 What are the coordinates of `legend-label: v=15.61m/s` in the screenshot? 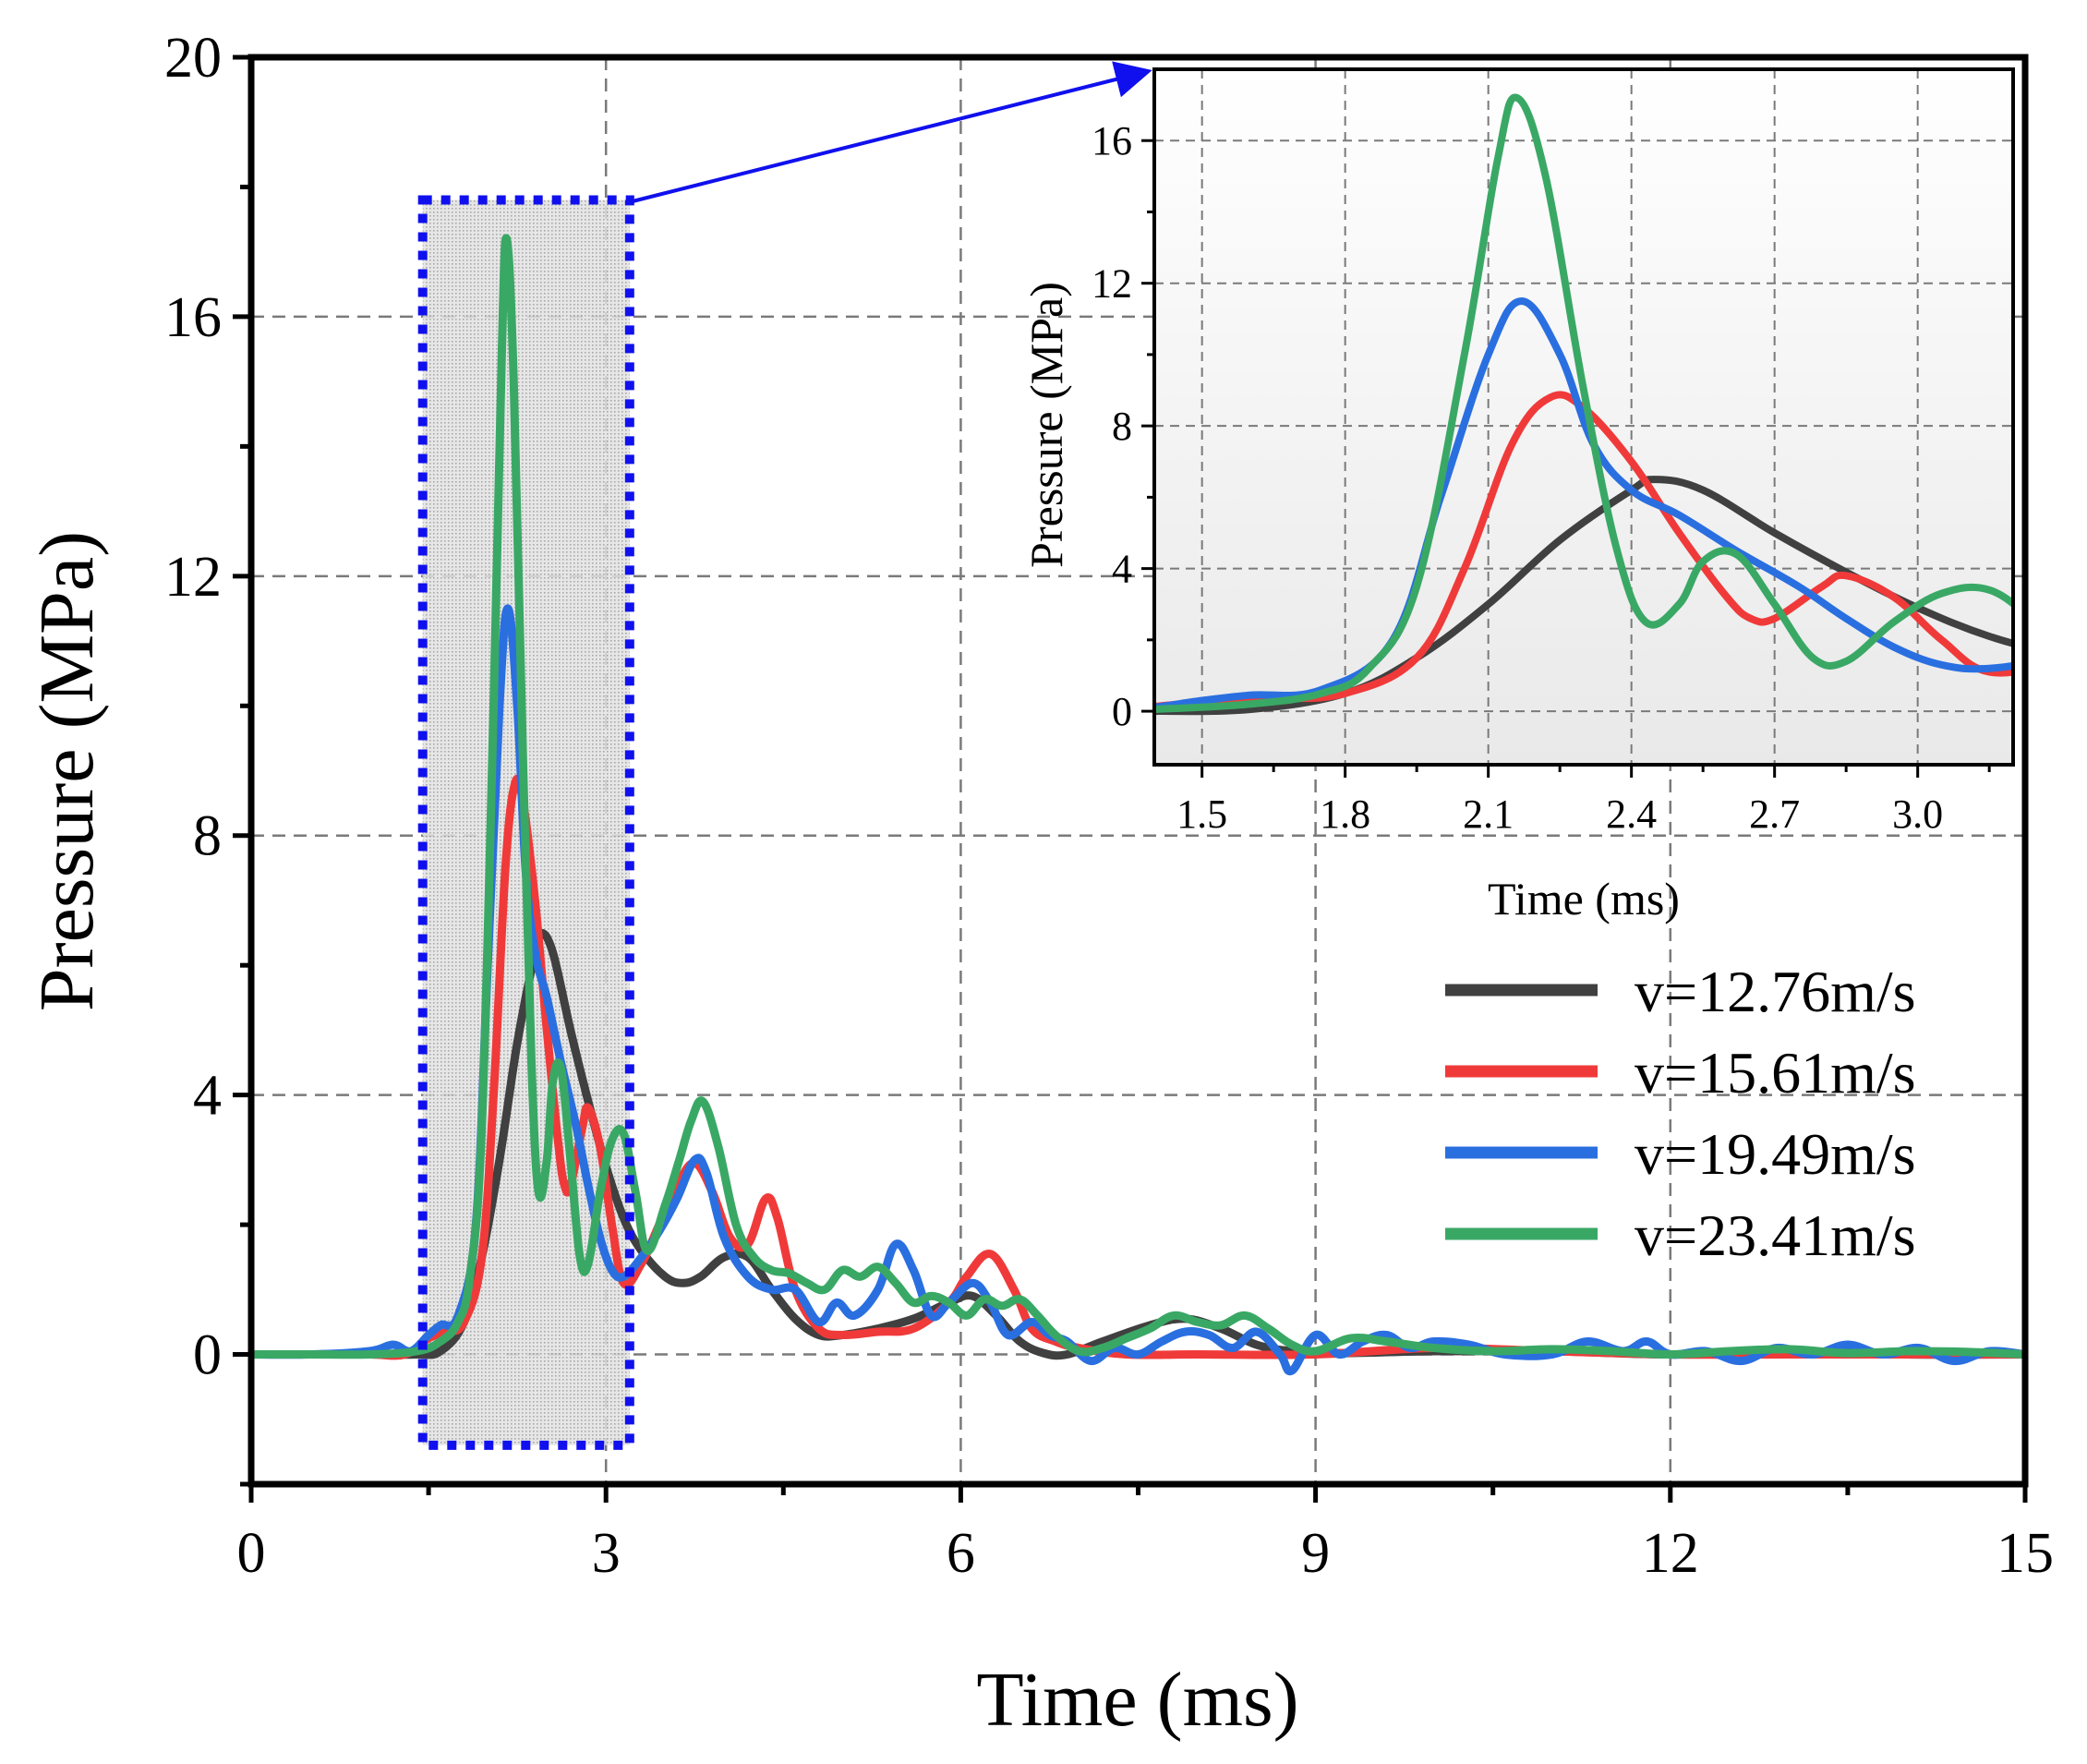 It's located at (1776, 1073).